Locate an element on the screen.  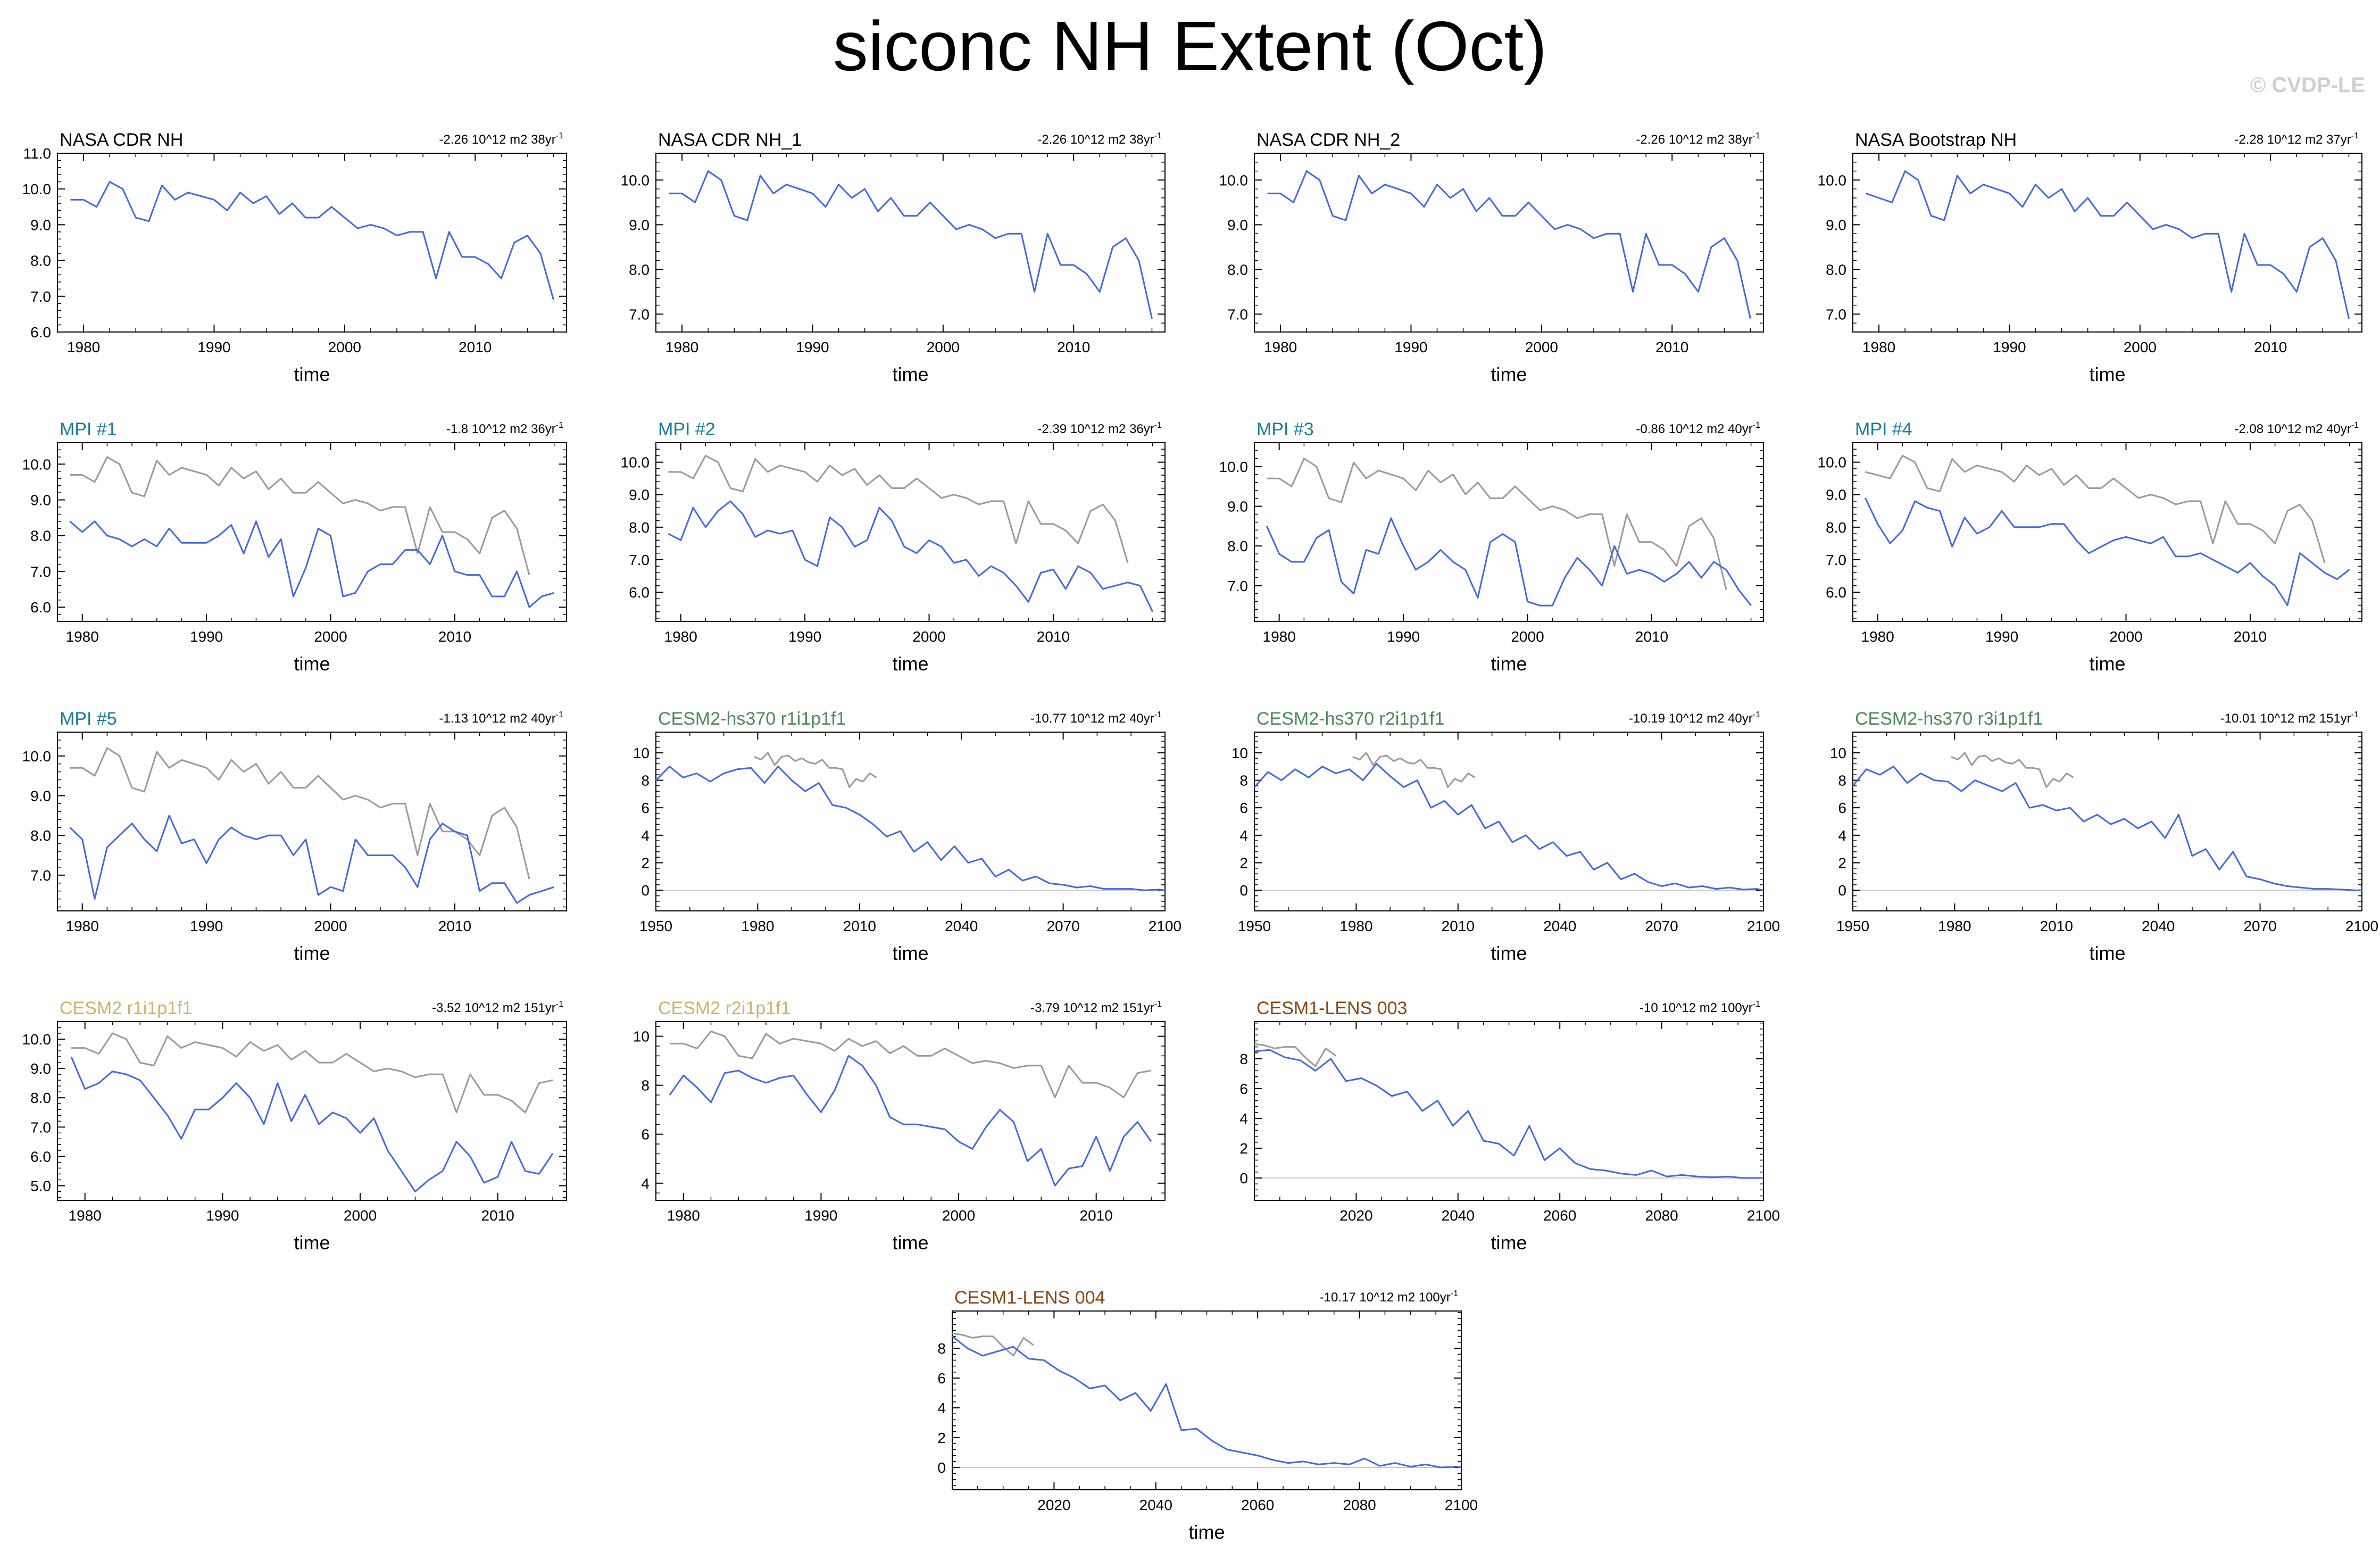
panel-title: CESM2-hs370 r2i1p1f1 is located at coordinates (1350, 719).